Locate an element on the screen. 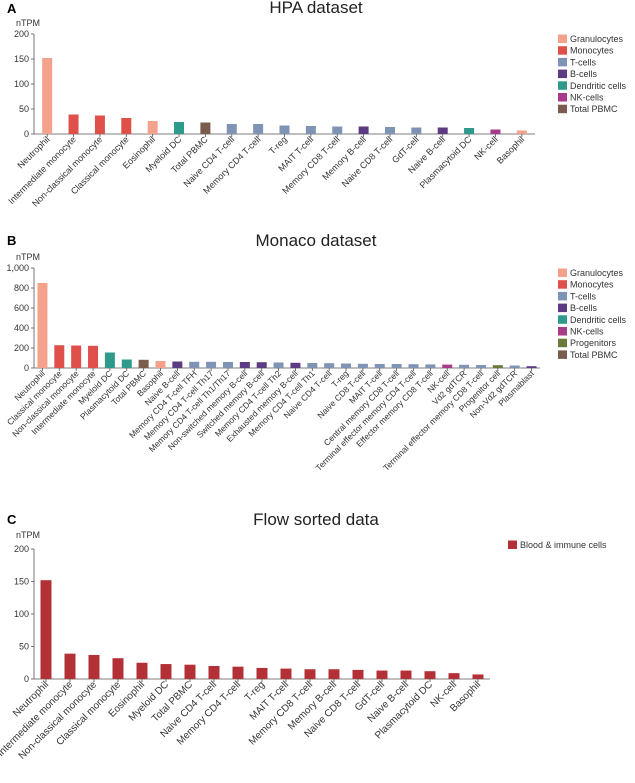 The image size is (635, 783). y-tick-label: 400 is located at coordinates (21, 328).